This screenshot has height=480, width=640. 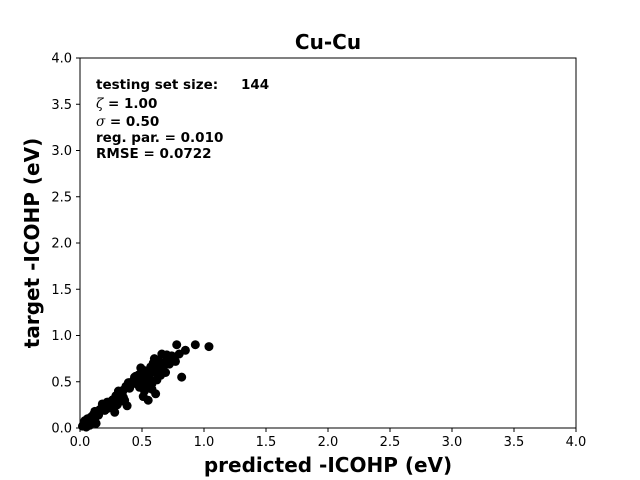 I want to click on y-tick-label: 2.5, so click(x=61, y=197).